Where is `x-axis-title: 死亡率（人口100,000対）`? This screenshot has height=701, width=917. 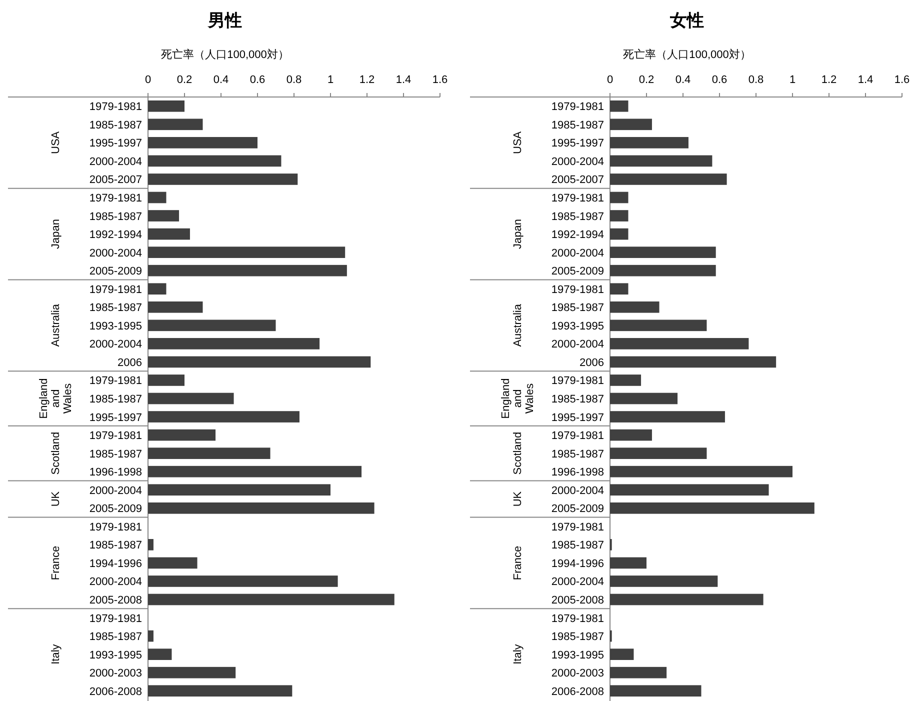 x-axis-title: 死亡率（人口100,000対） is located at coordinates (225, 54).